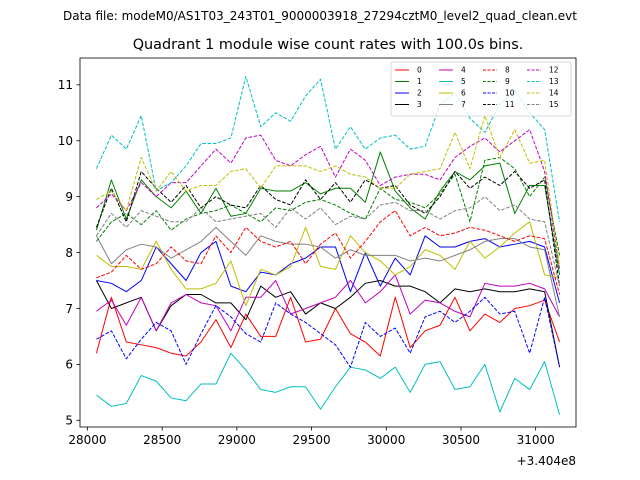 This screenshot has width=640, height=480. Describe the element at coordinates (65, 141) in the screenshot. I see `y-tick-label: 10` at that location.